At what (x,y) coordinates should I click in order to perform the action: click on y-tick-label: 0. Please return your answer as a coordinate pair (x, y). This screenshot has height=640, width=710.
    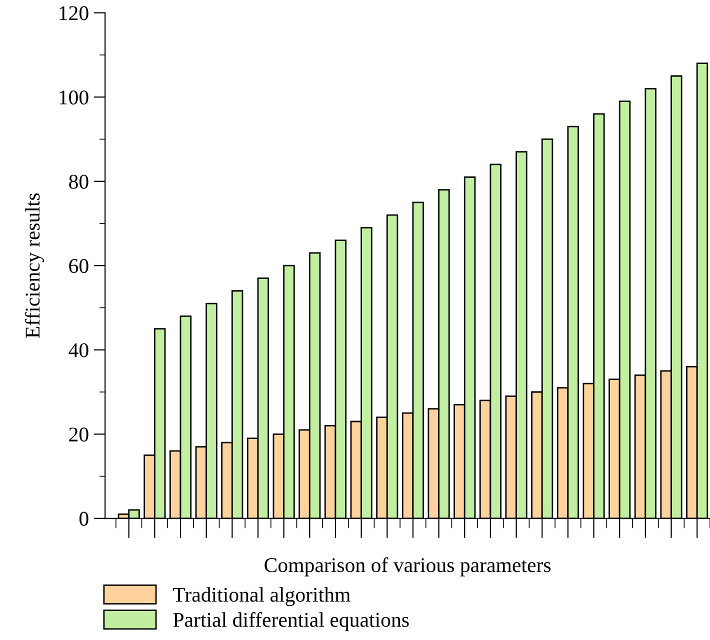
    Looking at the image, I should click on (83, 519).